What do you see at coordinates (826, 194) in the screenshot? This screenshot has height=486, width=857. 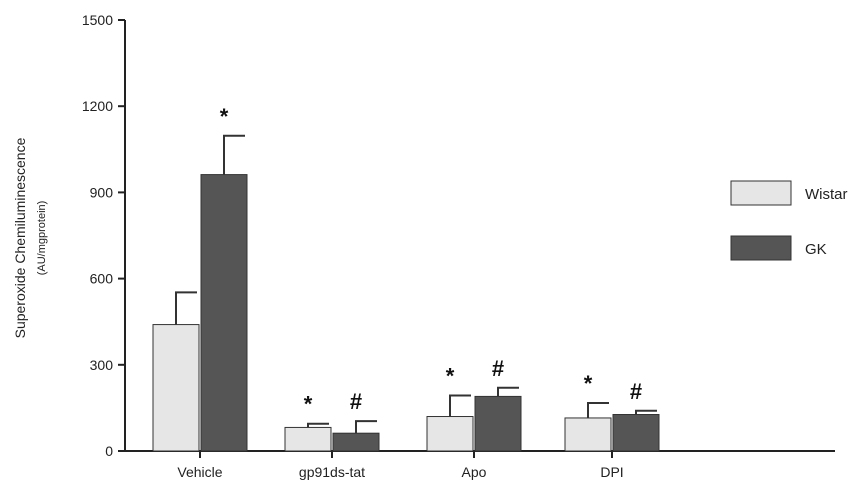 I see `legend-label-wistar: Wistar` at bounding box center [826, 194].